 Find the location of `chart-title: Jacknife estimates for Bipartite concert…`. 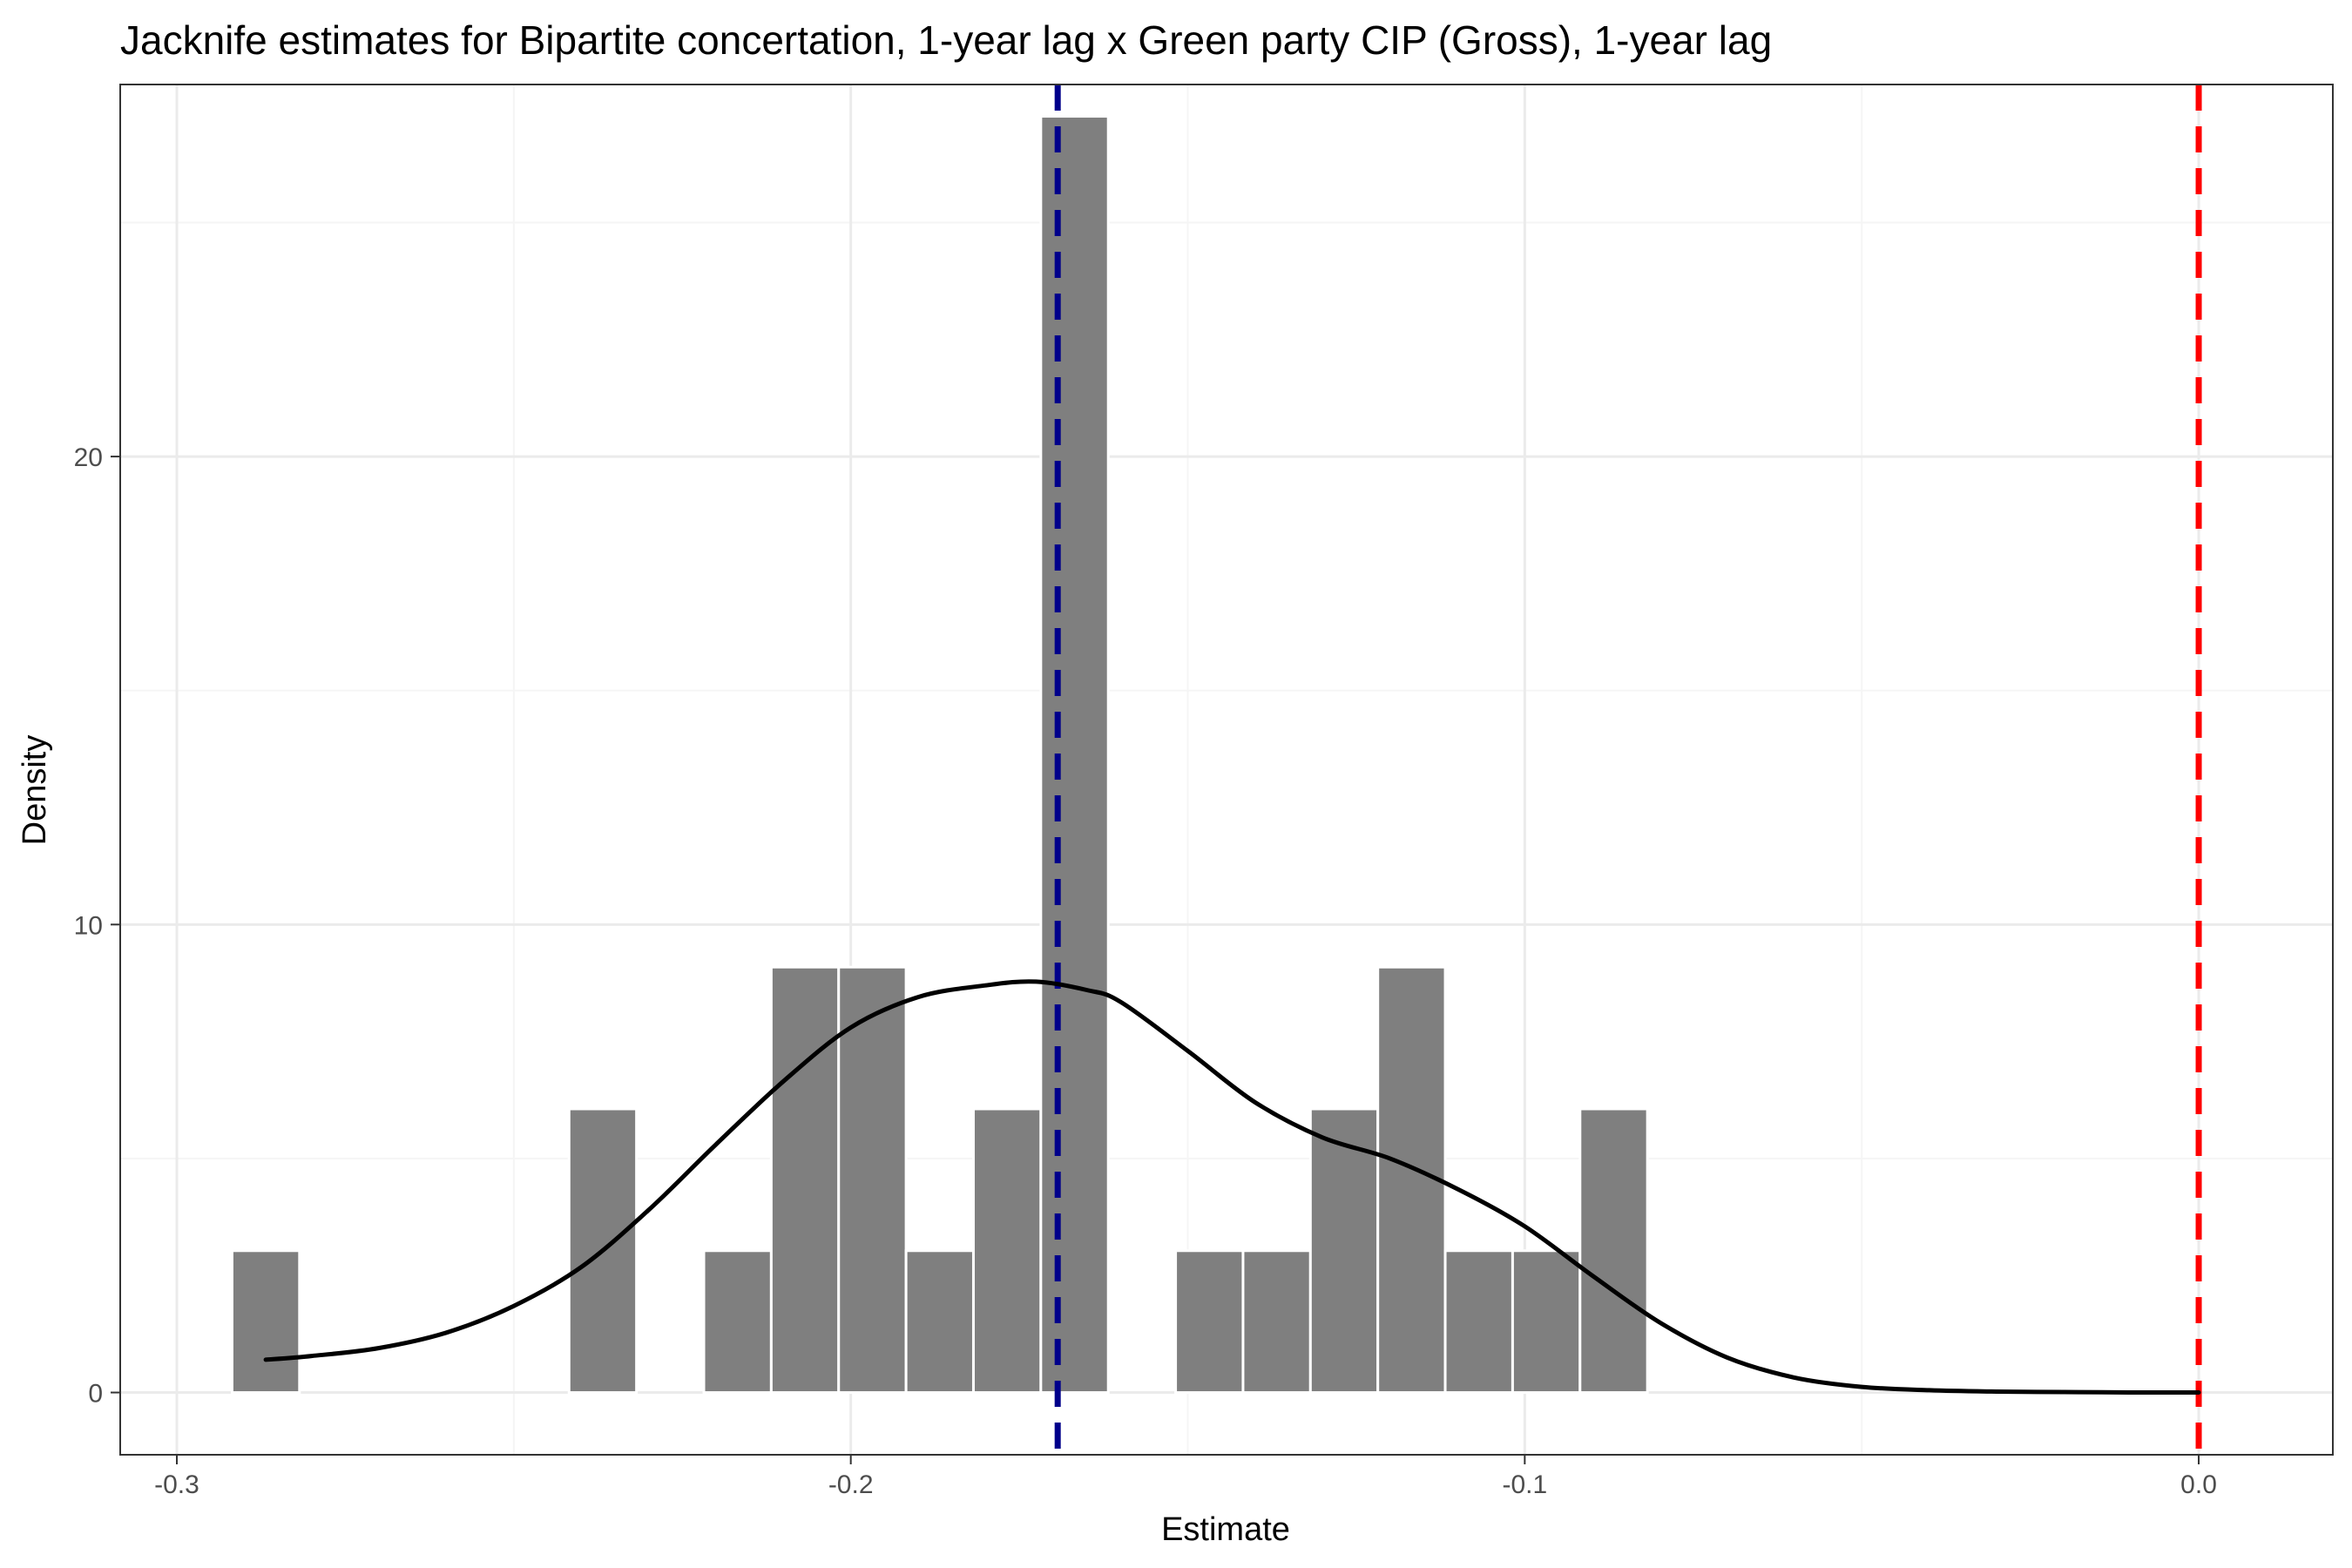

chart-title: Jacknife estimates for Bipartite concert… is located at coordinates (946, 40).